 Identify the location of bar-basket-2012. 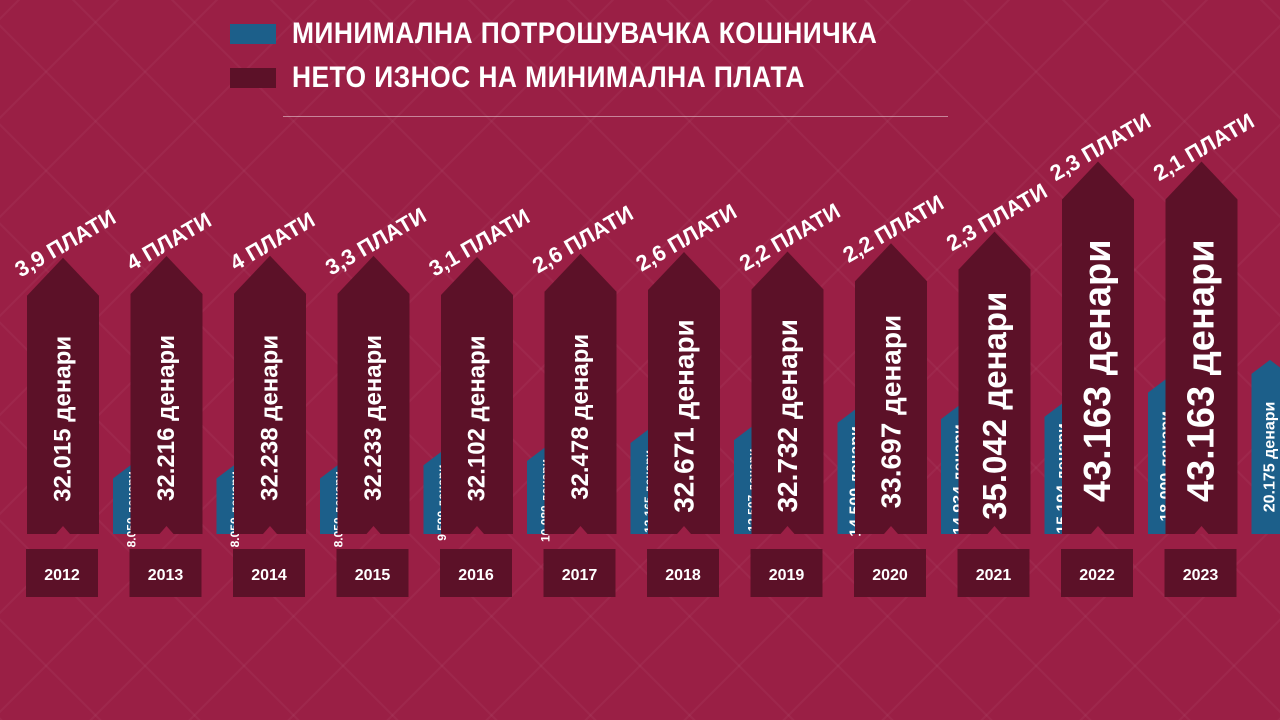
(63, 395).